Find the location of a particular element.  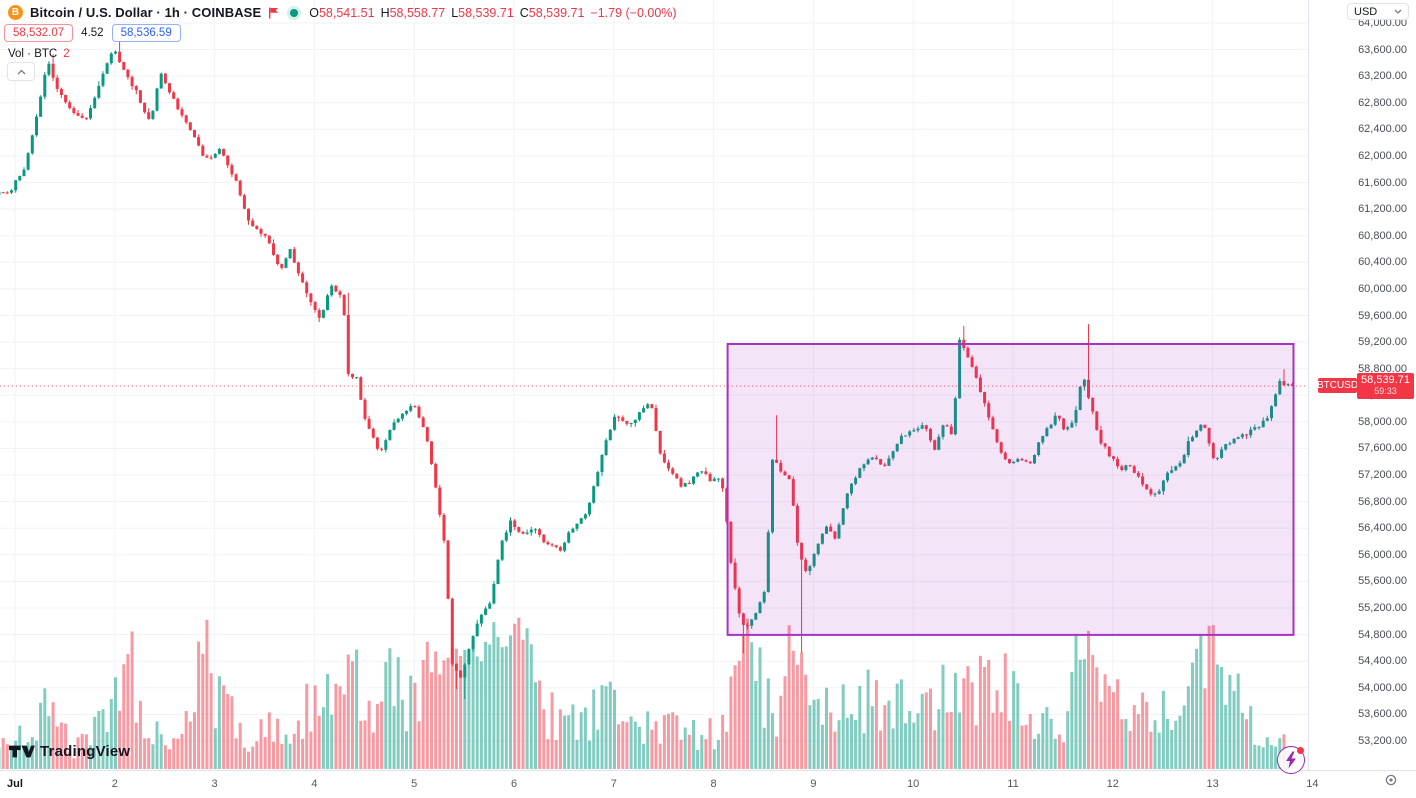

time-axis-label: 2 is located at coordinates (114, 784).